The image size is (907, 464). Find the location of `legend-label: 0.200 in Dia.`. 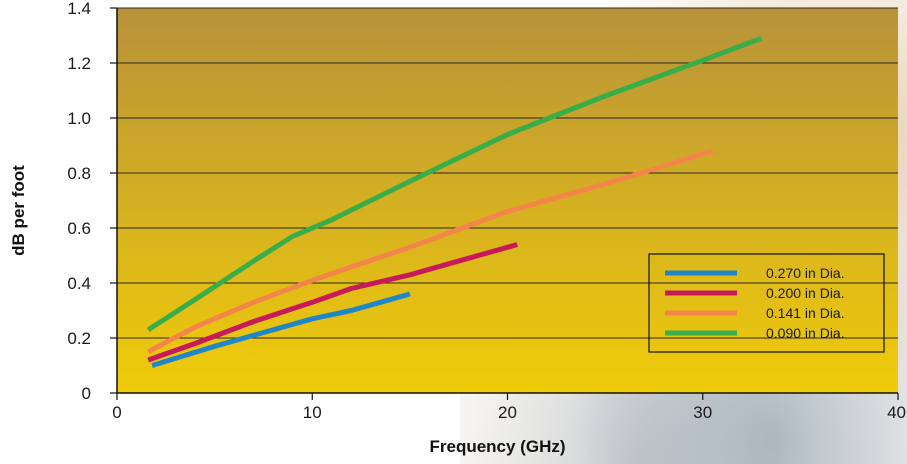

legend-label: 0.200 in Dia. is located at coordinates (805, 293).